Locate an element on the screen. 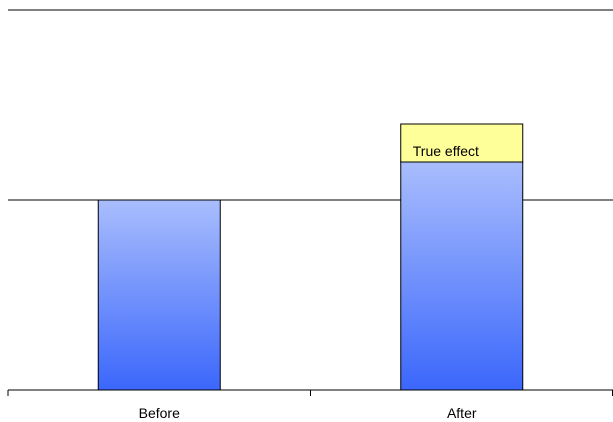 Image resolution: width=613 pixels, height=422 pixels. x-axis is located at coordinates (310, 392).